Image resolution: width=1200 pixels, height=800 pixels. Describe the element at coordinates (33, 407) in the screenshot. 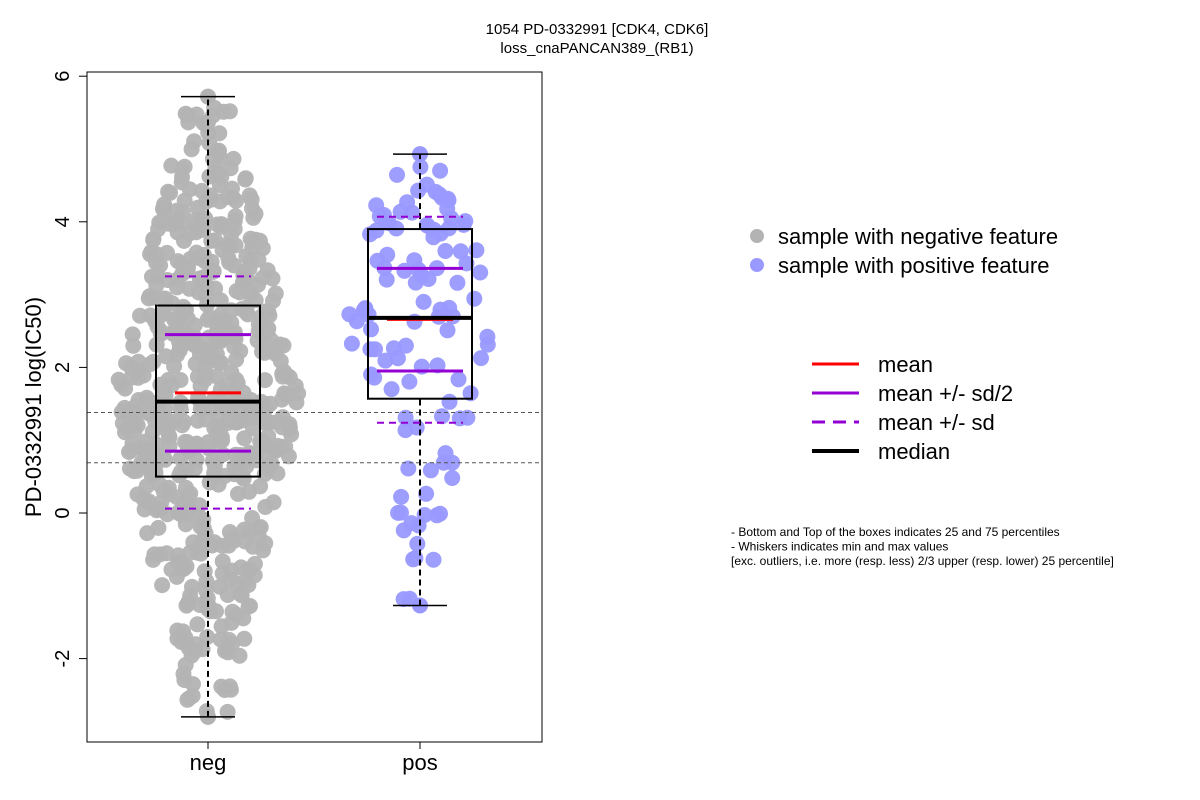

I see `y-axis-label: PD-0332991 log(IC50)` at that location.